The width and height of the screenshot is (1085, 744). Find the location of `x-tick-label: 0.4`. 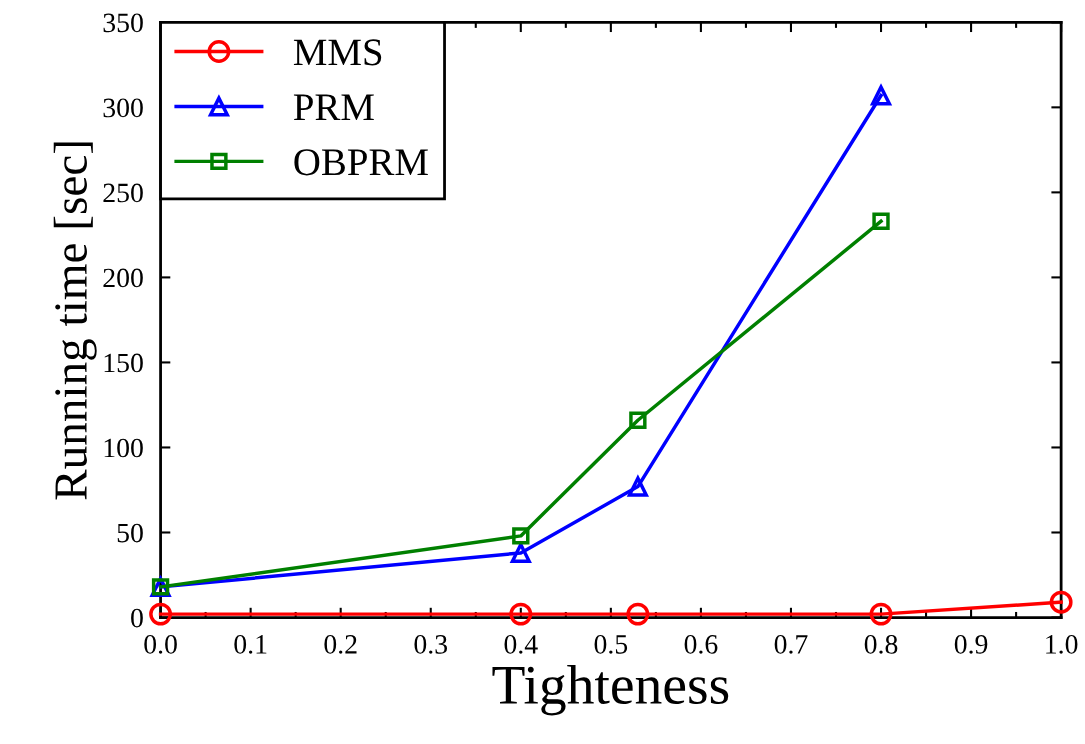

x-tick-label: 0.4 is located at coordinates (521, 644).